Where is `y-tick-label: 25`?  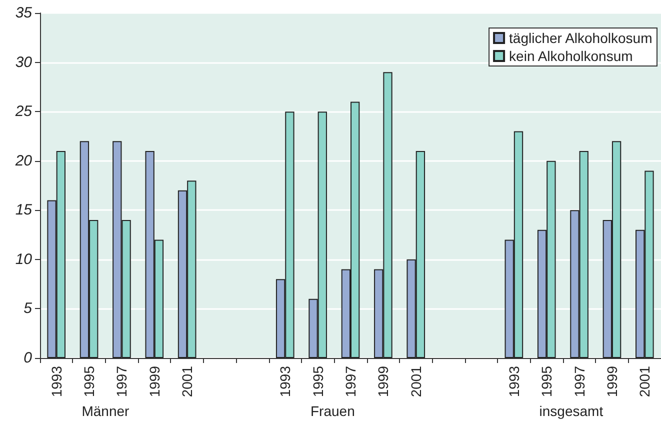
y-tick-label: 25 is located at coordinates (23, 111).